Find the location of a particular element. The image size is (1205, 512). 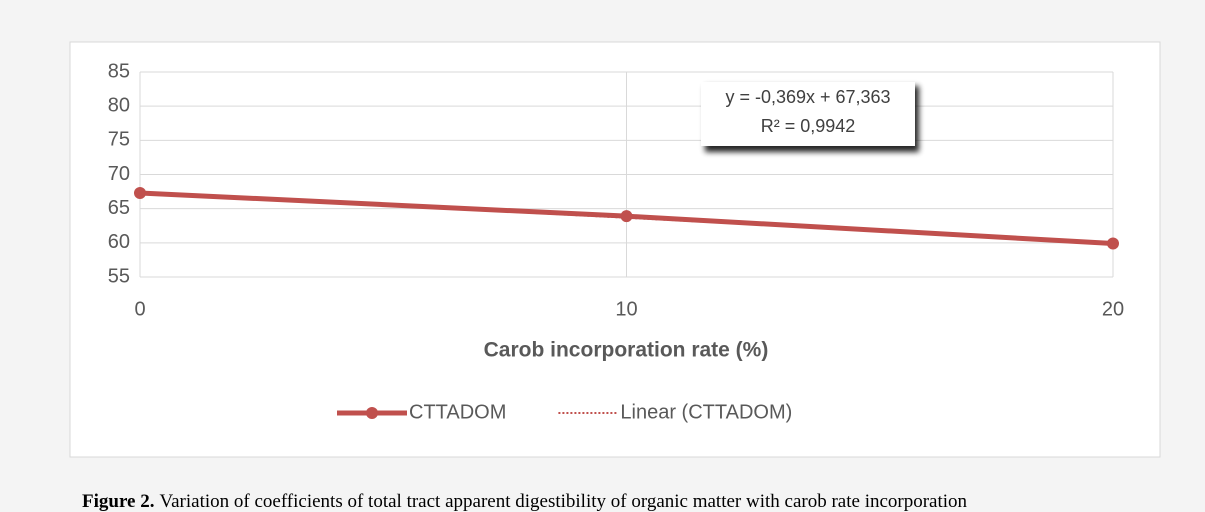

legend: CTTADOM Linear (CTTADOM) is located at coordinates (564, 412).